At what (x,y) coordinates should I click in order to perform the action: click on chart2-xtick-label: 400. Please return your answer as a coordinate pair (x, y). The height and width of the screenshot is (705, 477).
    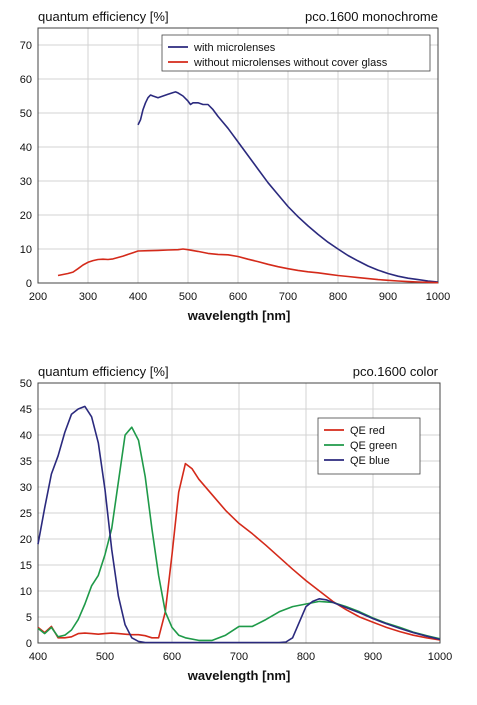
    Looking at the image, I should click on (38, 657).